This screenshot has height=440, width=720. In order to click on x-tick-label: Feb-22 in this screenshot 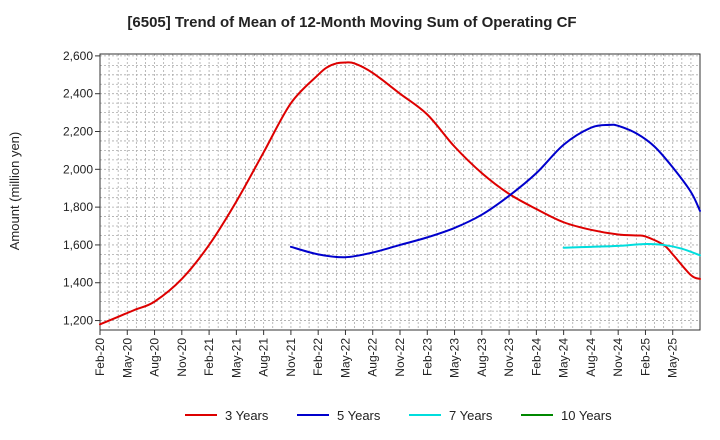, I will do `click(318, 357)`.